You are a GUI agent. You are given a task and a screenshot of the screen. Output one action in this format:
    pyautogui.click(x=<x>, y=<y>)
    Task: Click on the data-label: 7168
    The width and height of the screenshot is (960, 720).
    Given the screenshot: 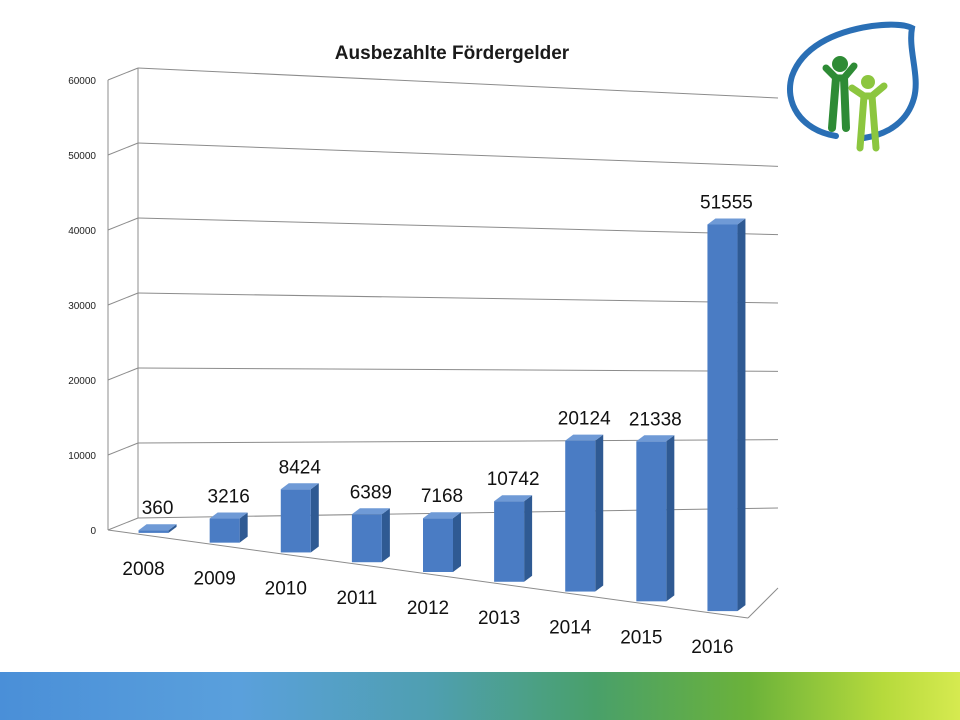 What is the action you would take?
    pyautogui.click(x=442, y=496)
    